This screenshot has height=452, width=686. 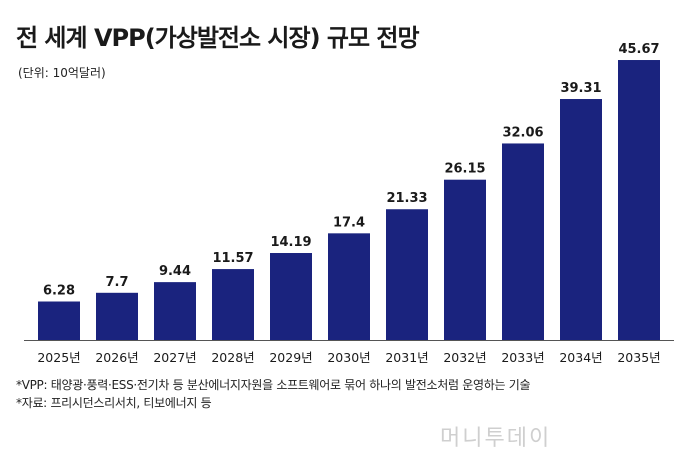 What do you see at coordinates (232, 357) in the screenshot?
I see `tick-label-3: 2028년` at bounding box center [232, 357].